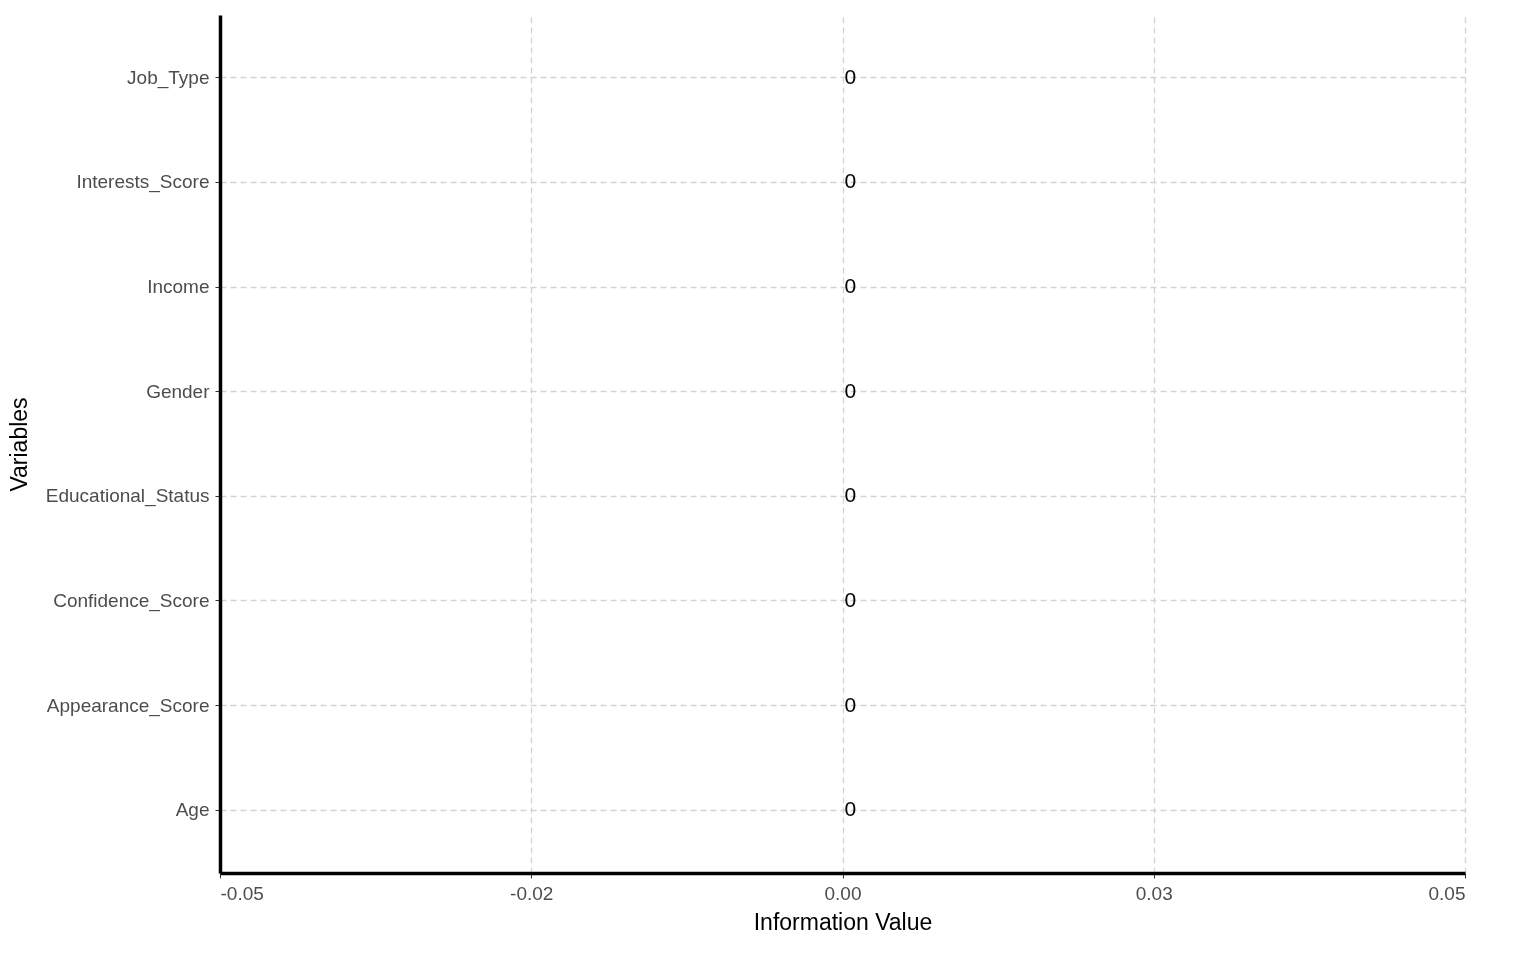 The image size is (1536, 960). Describe the element at coordinates (242, 893) in the screenshot. I see `x-tick-label: -0.05` at that location.